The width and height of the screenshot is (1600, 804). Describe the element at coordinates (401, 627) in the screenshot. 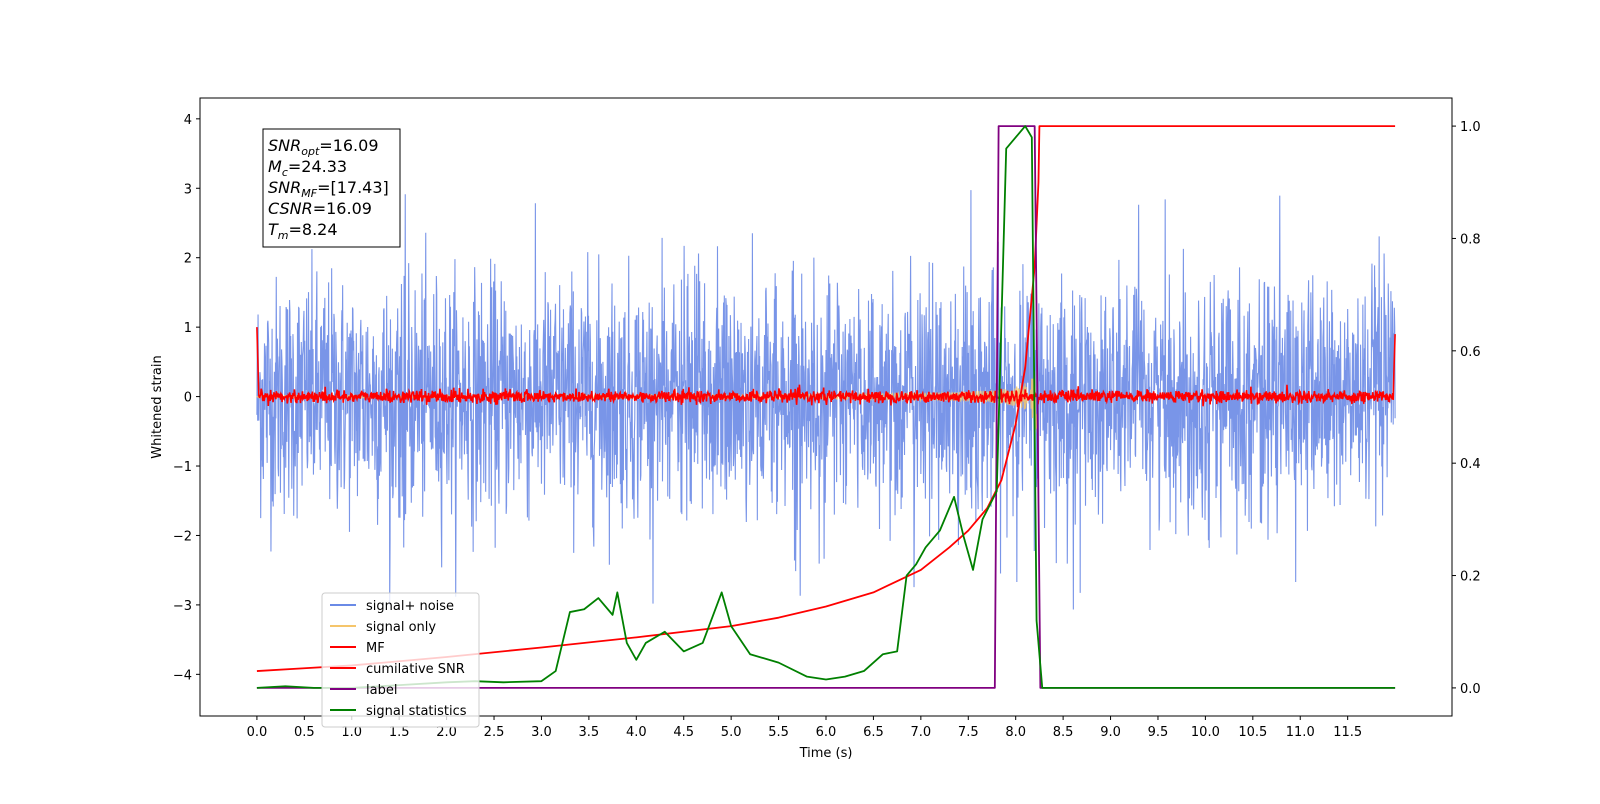

I see `legend-label: signal only` at that location.